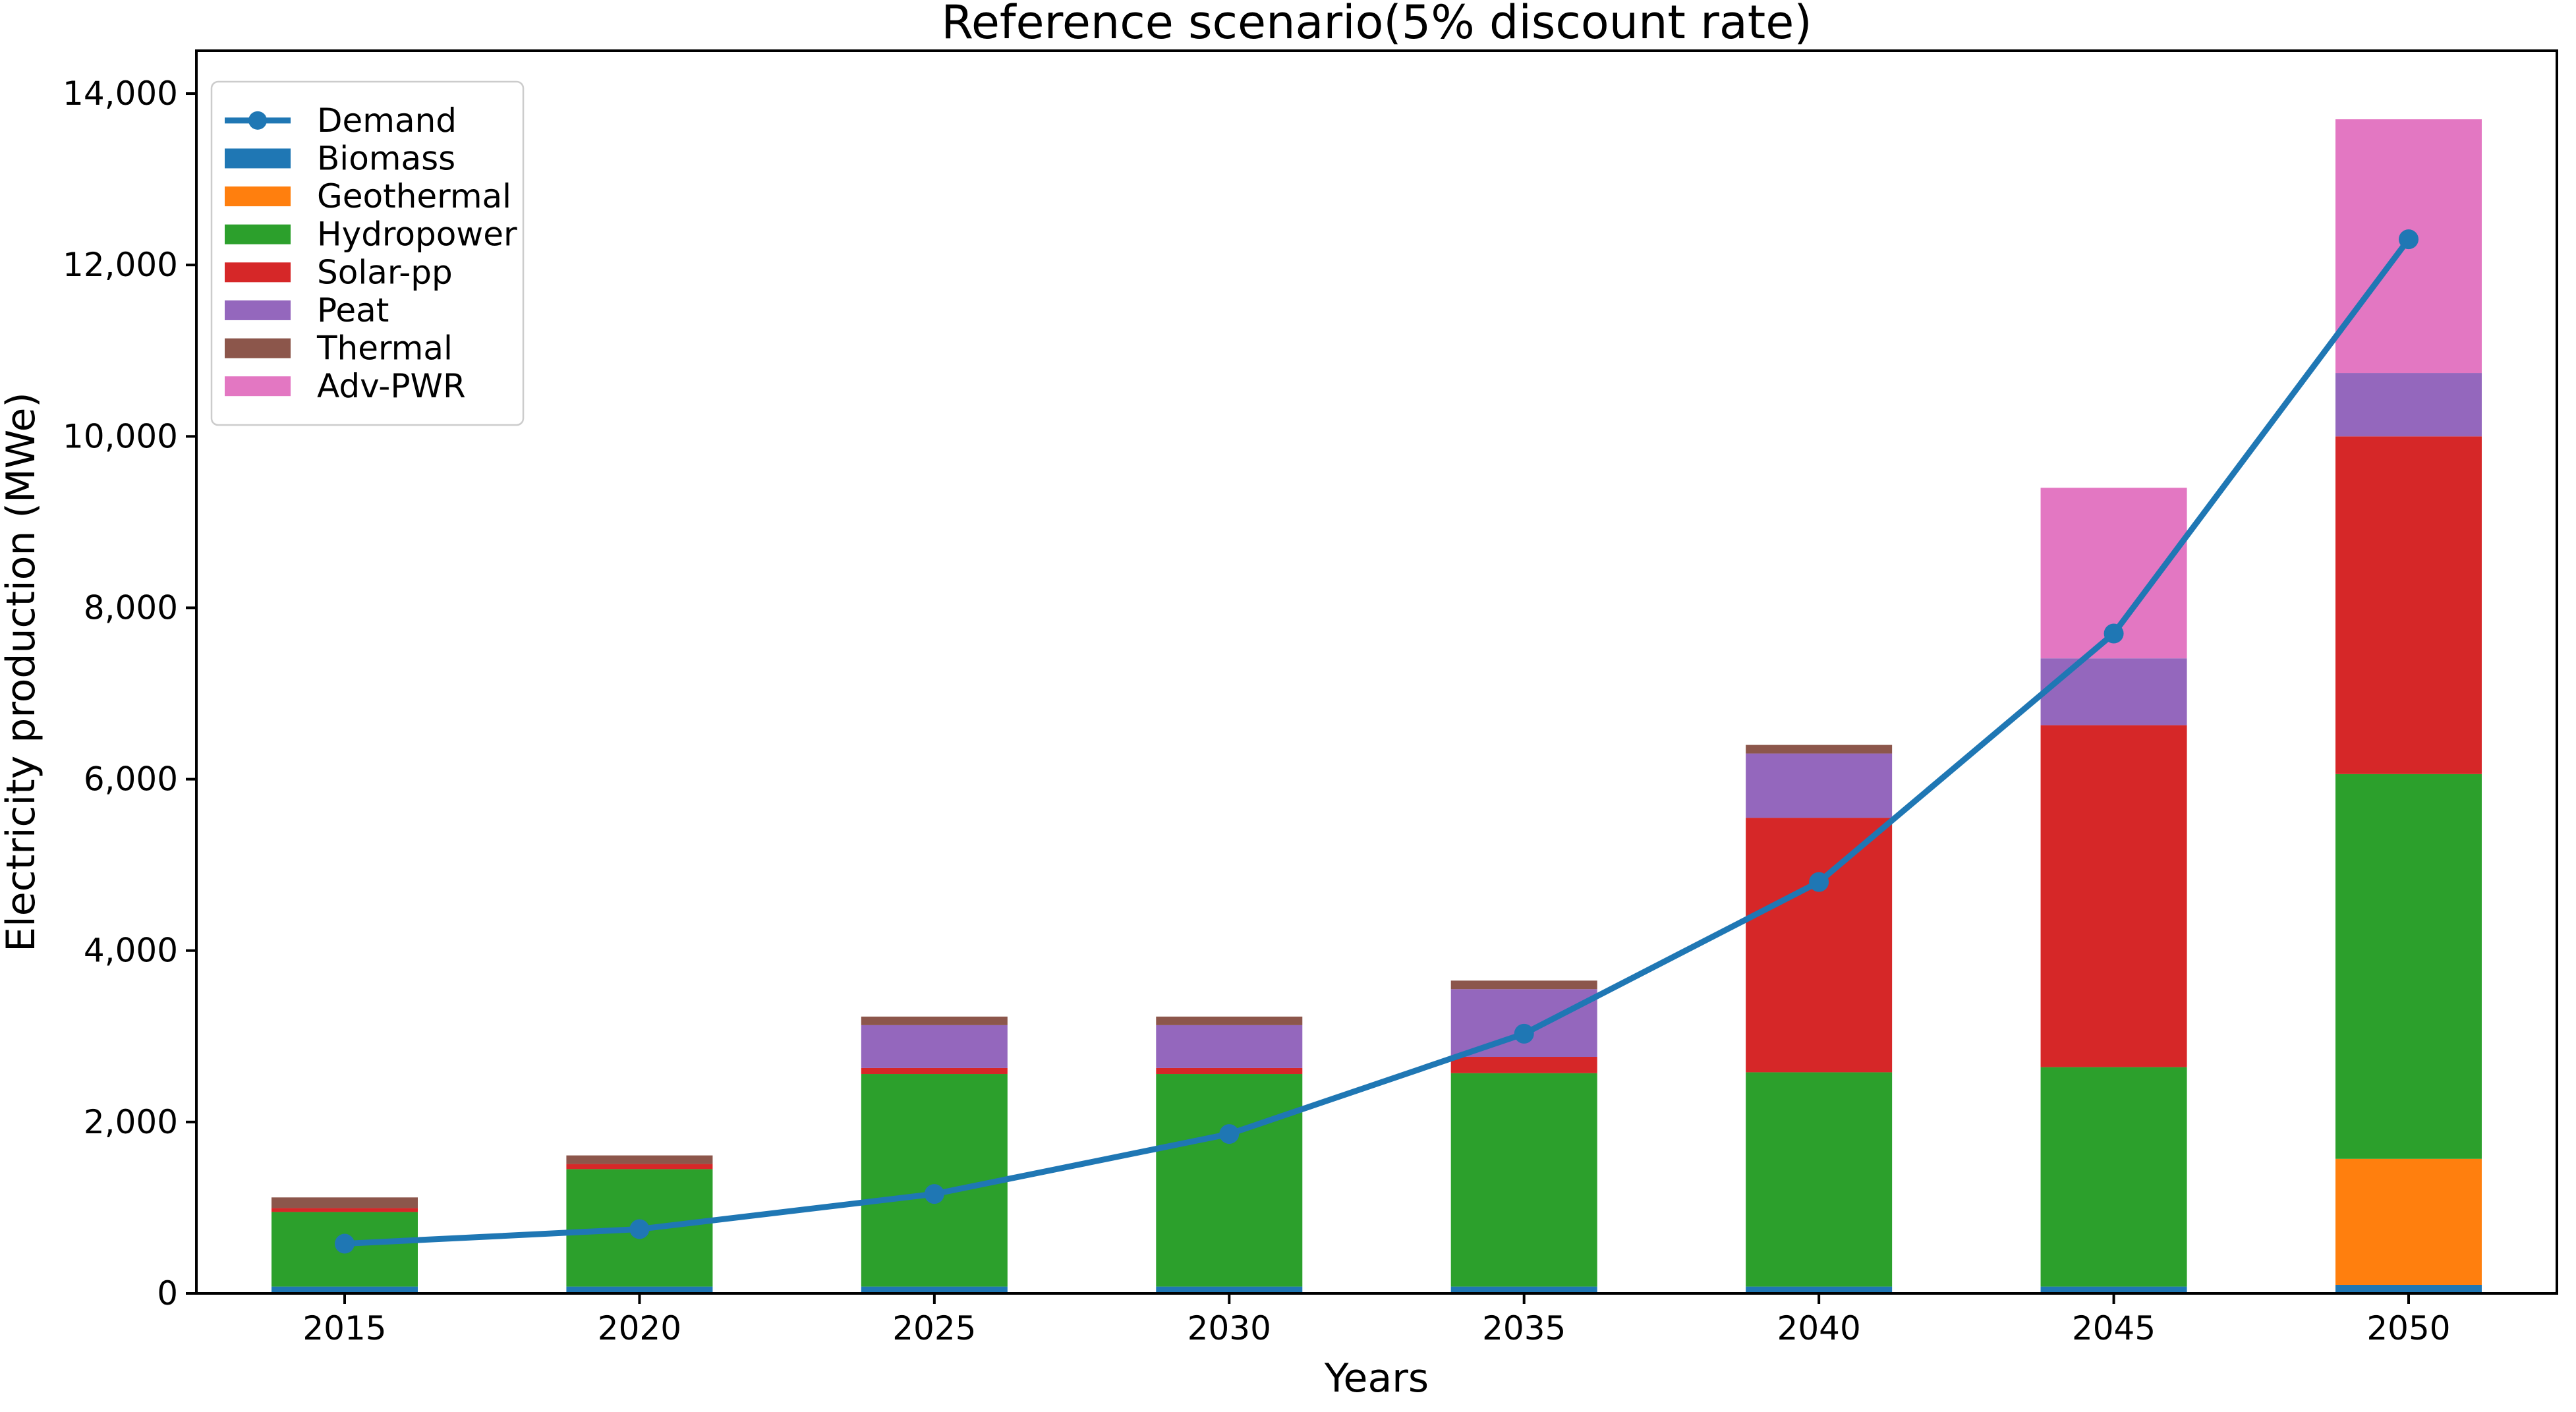  I want to click on bar-segment-2030-peat, so click(1229, 1046).